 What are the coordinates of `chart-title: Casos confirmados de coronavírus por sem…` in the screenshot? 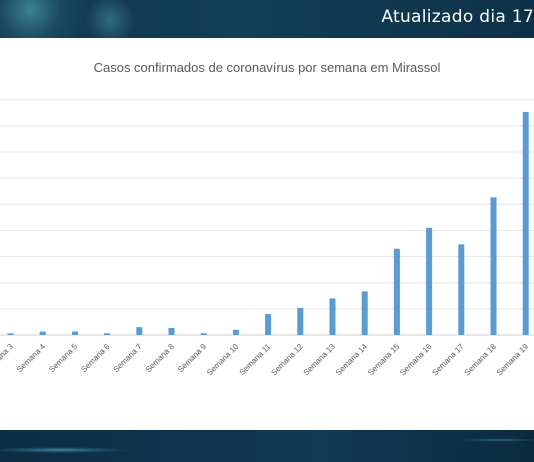 It's located at (267, 67).